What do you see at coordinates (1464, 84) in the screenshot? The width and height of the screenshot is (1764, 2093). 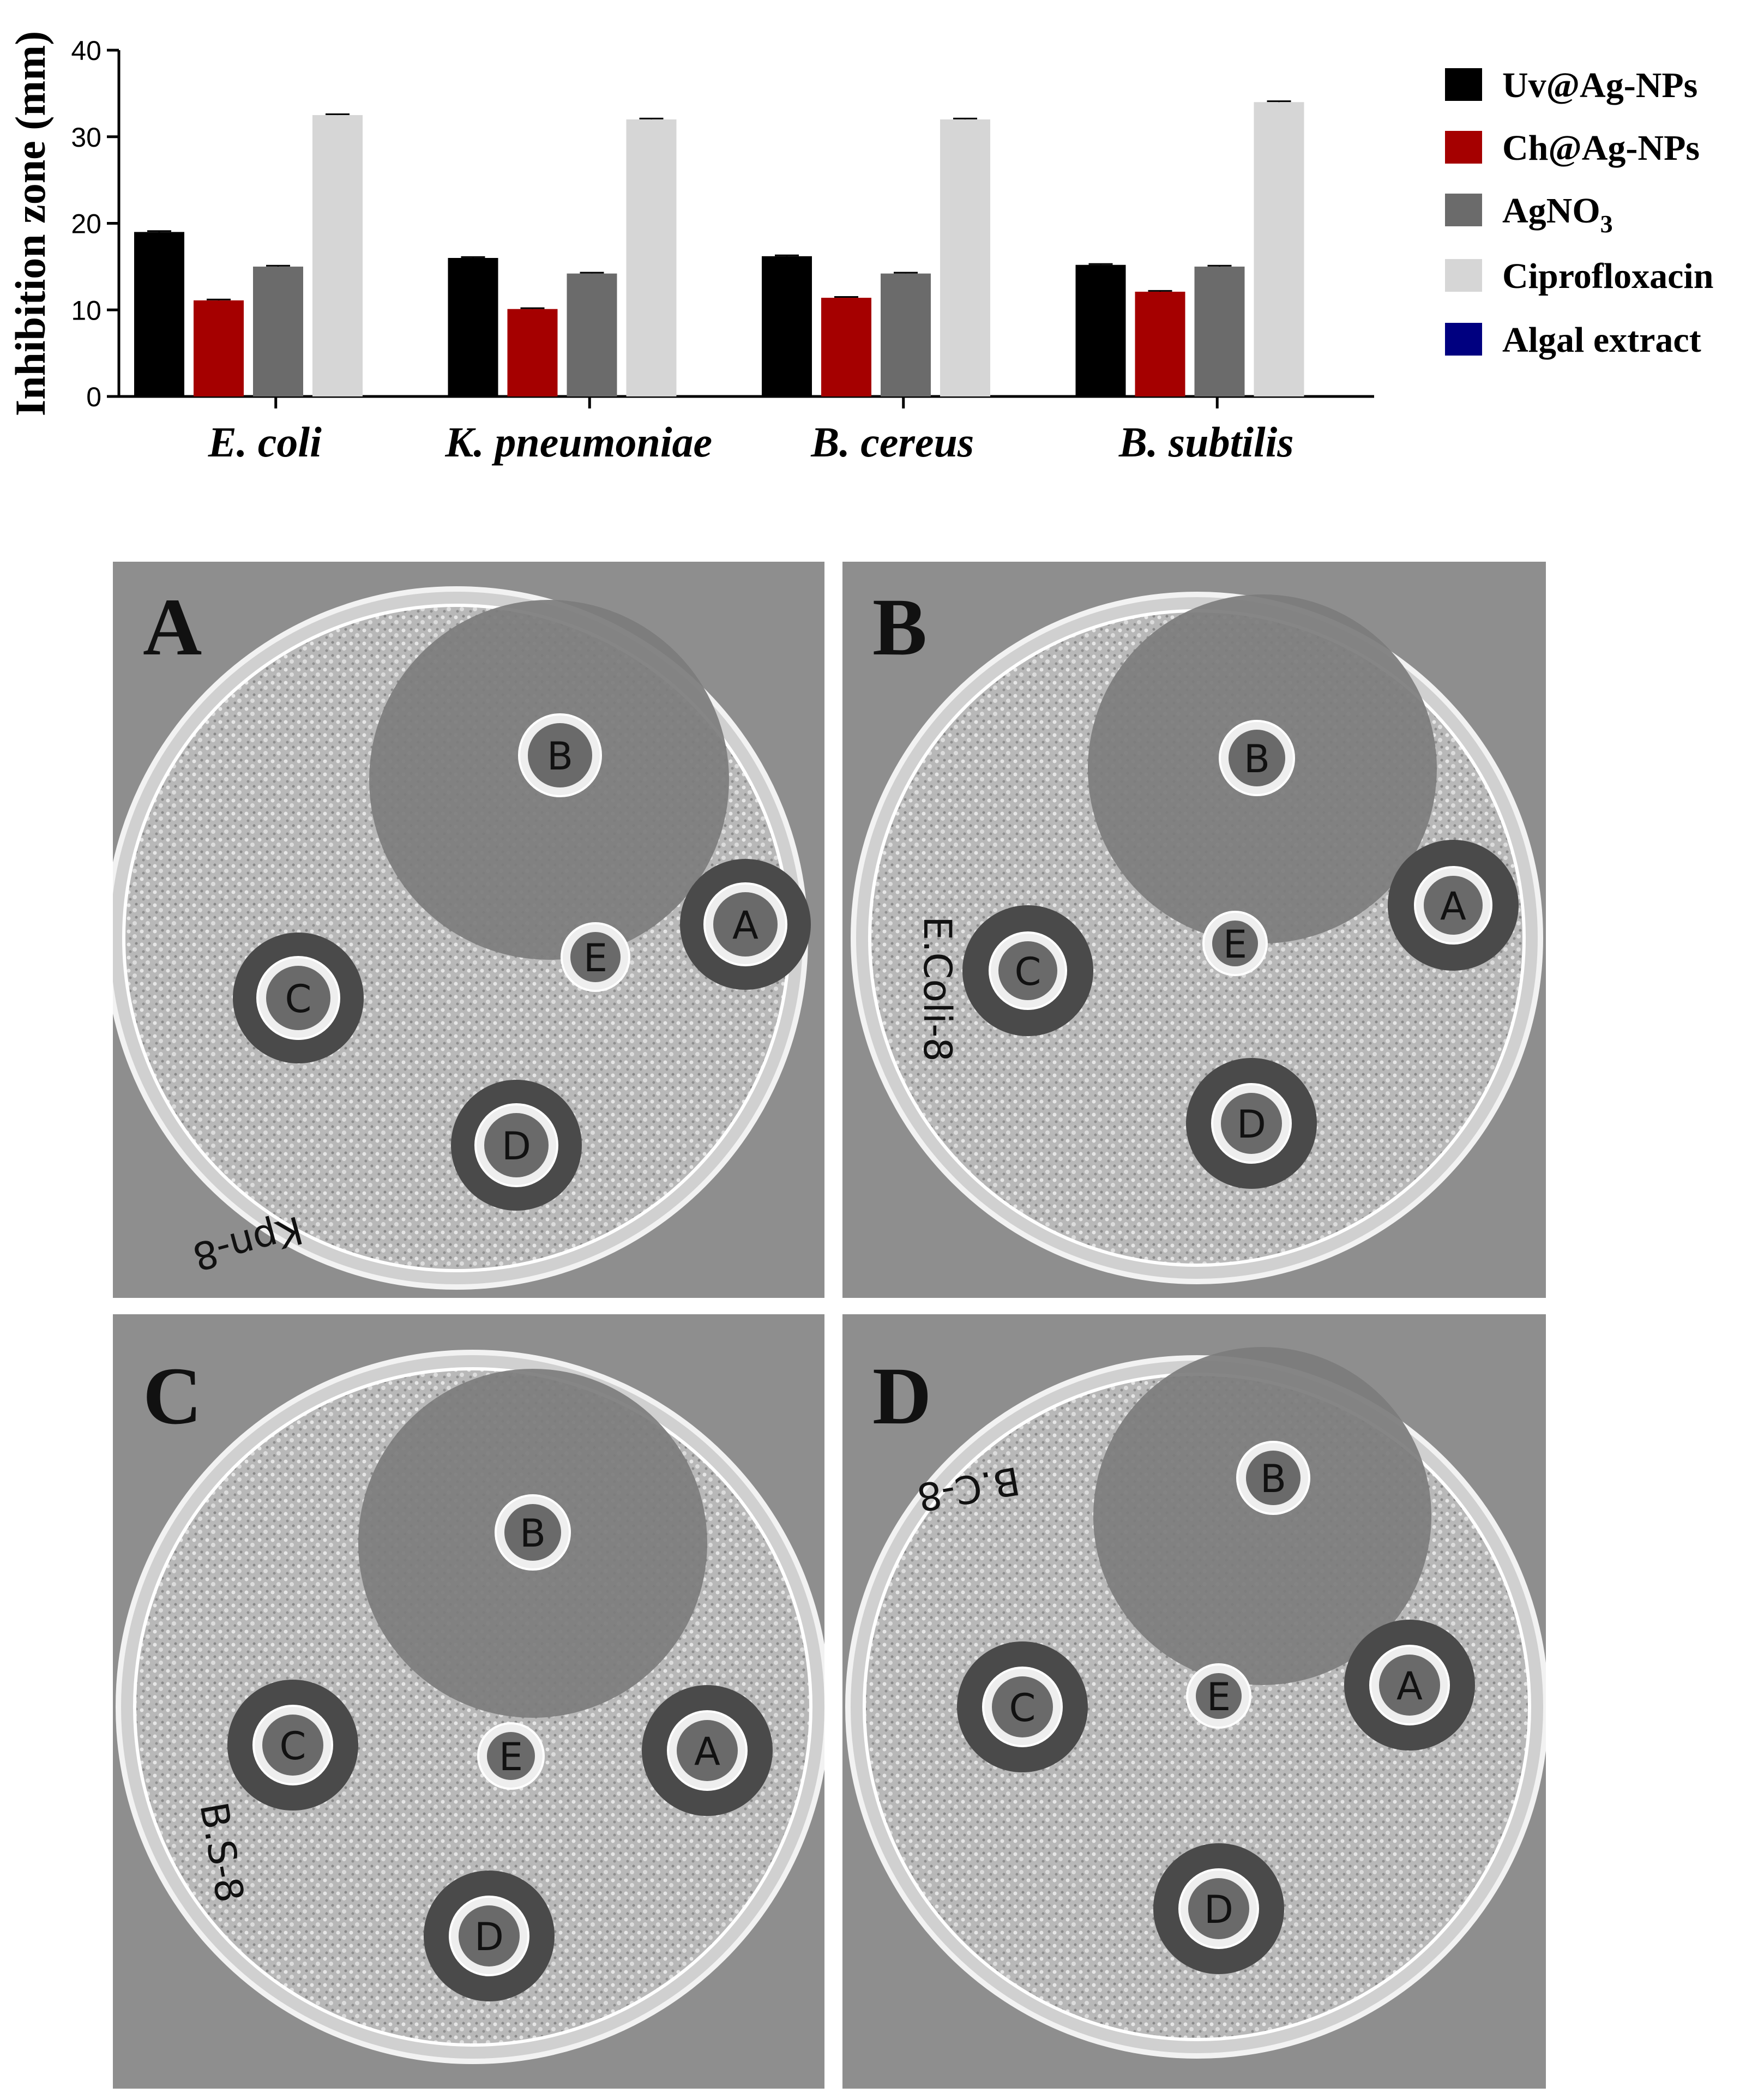 I see `legend-swatch-uv` at bounding box center [1464, 84].